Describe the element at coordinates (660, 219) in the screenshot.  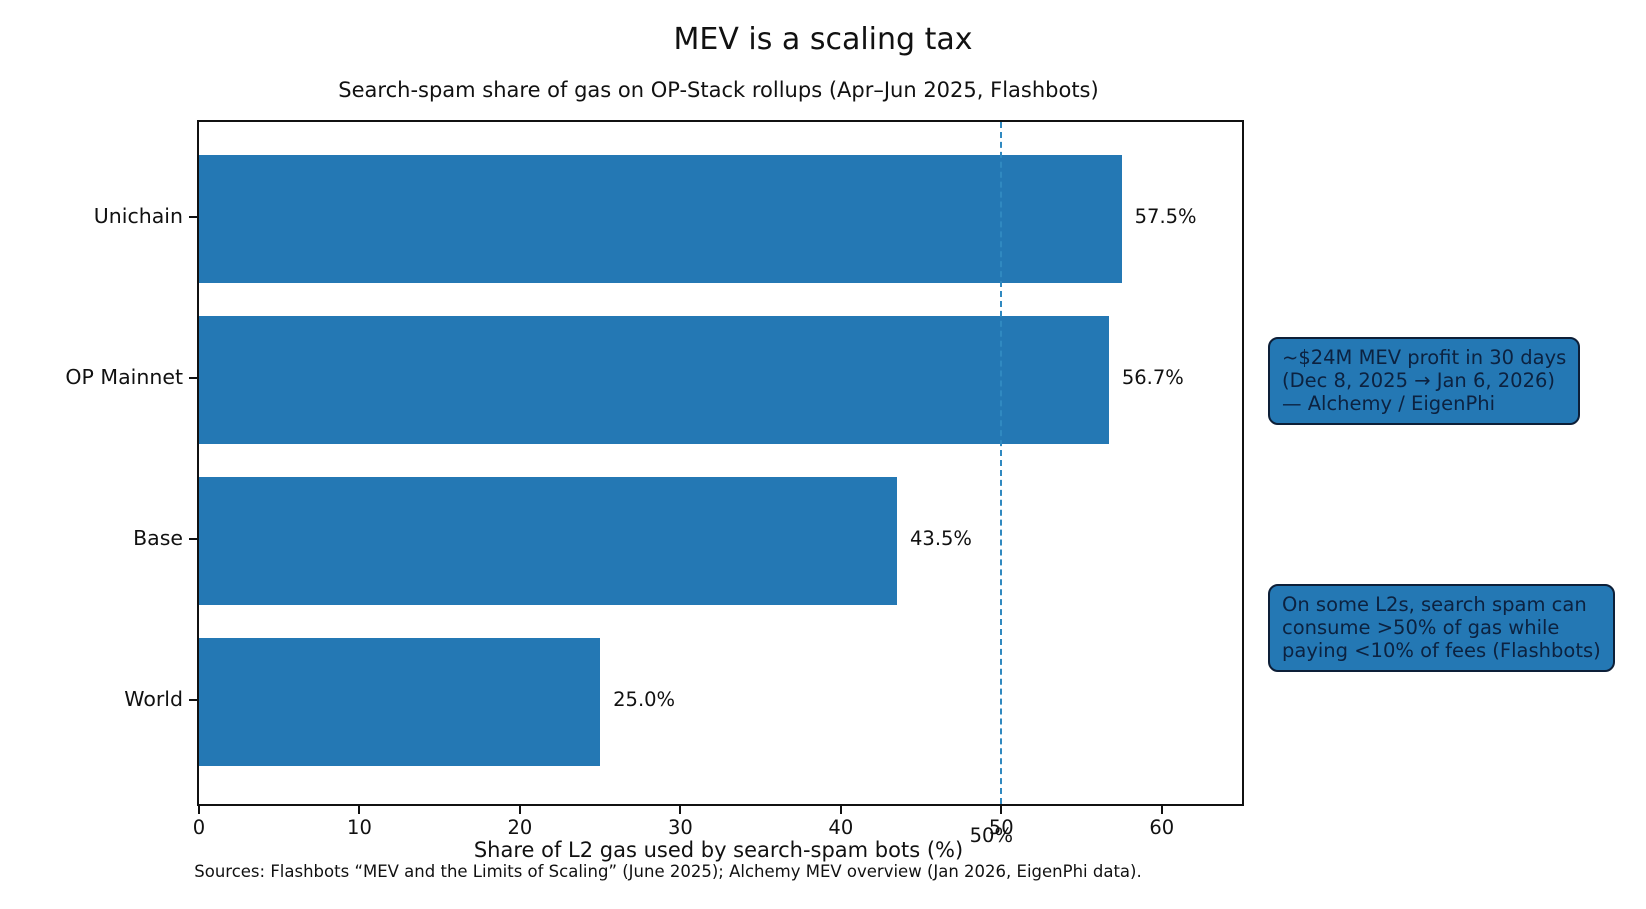
I see `bar-unichain` at that location.